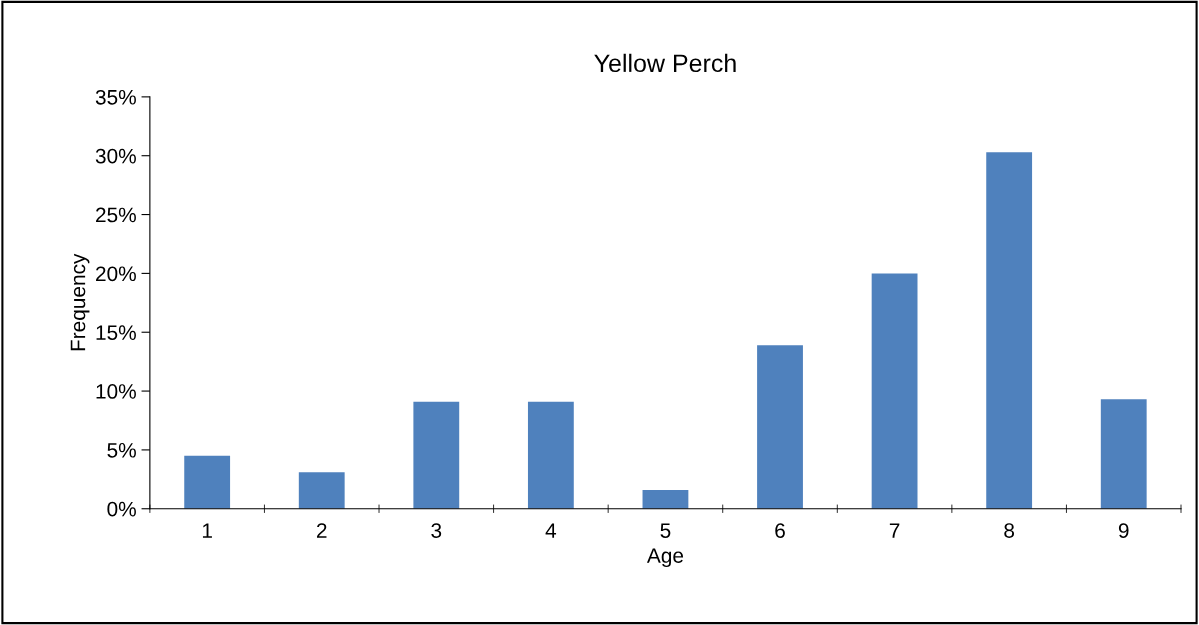 This screenshot has width=1199, height=625. What do you see at coordinates (321, 530) in the screenshot?
I see `x-tick-label: 2` at bounding box center [321, 530].